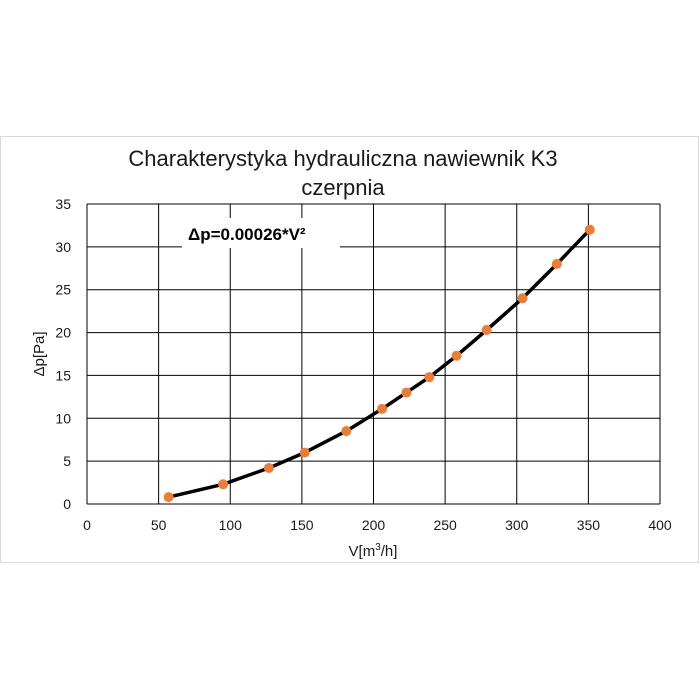  Describe the element at coordinates (63, 333) in the screenshot. I see `y-tick-label: 20` at that location.